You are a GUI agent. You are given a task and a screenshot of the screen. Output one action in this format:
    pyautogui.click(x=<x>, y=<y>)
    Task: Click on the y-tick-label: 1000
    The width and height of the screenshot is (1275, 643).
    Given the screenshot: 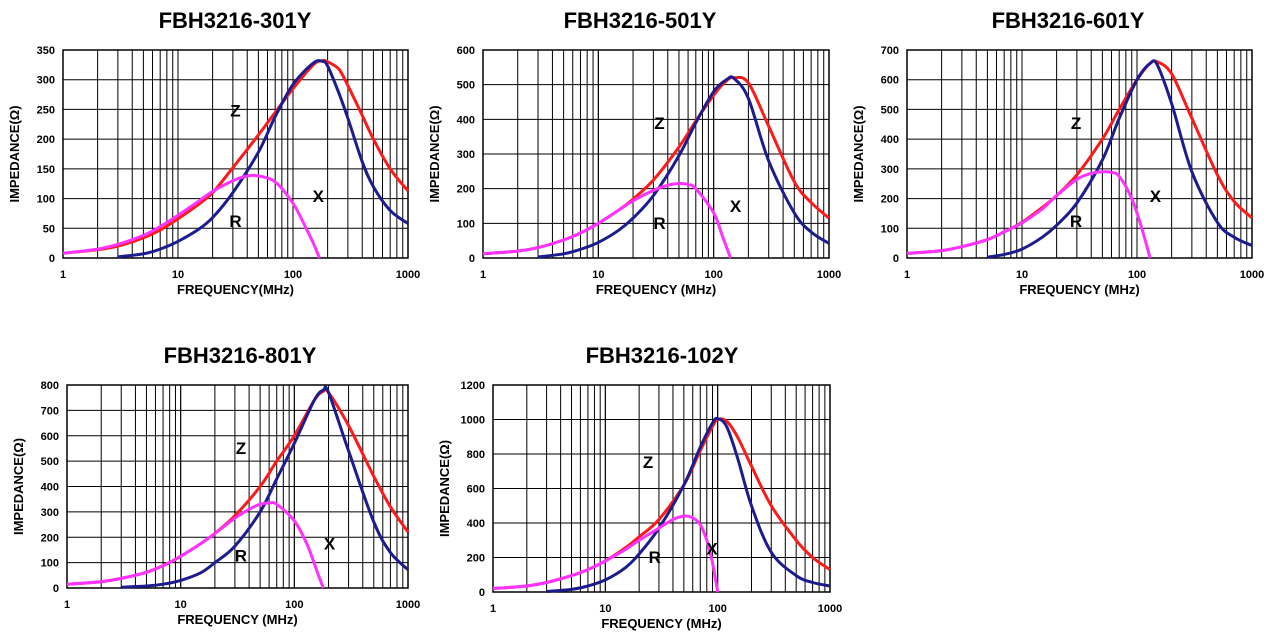 What is the action you would take?
    pyautogui.click(x=473, y=421)
    